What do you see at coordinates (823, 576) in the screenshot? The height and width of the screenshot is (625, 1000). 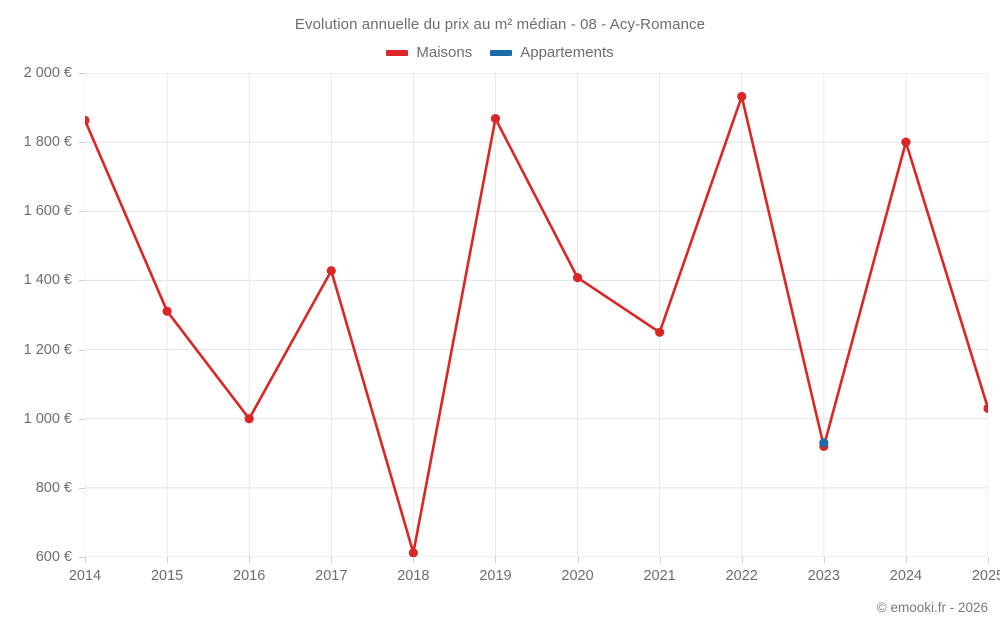 I see `x-axis-tick-label: 2023` at bounding box center [823, 576].